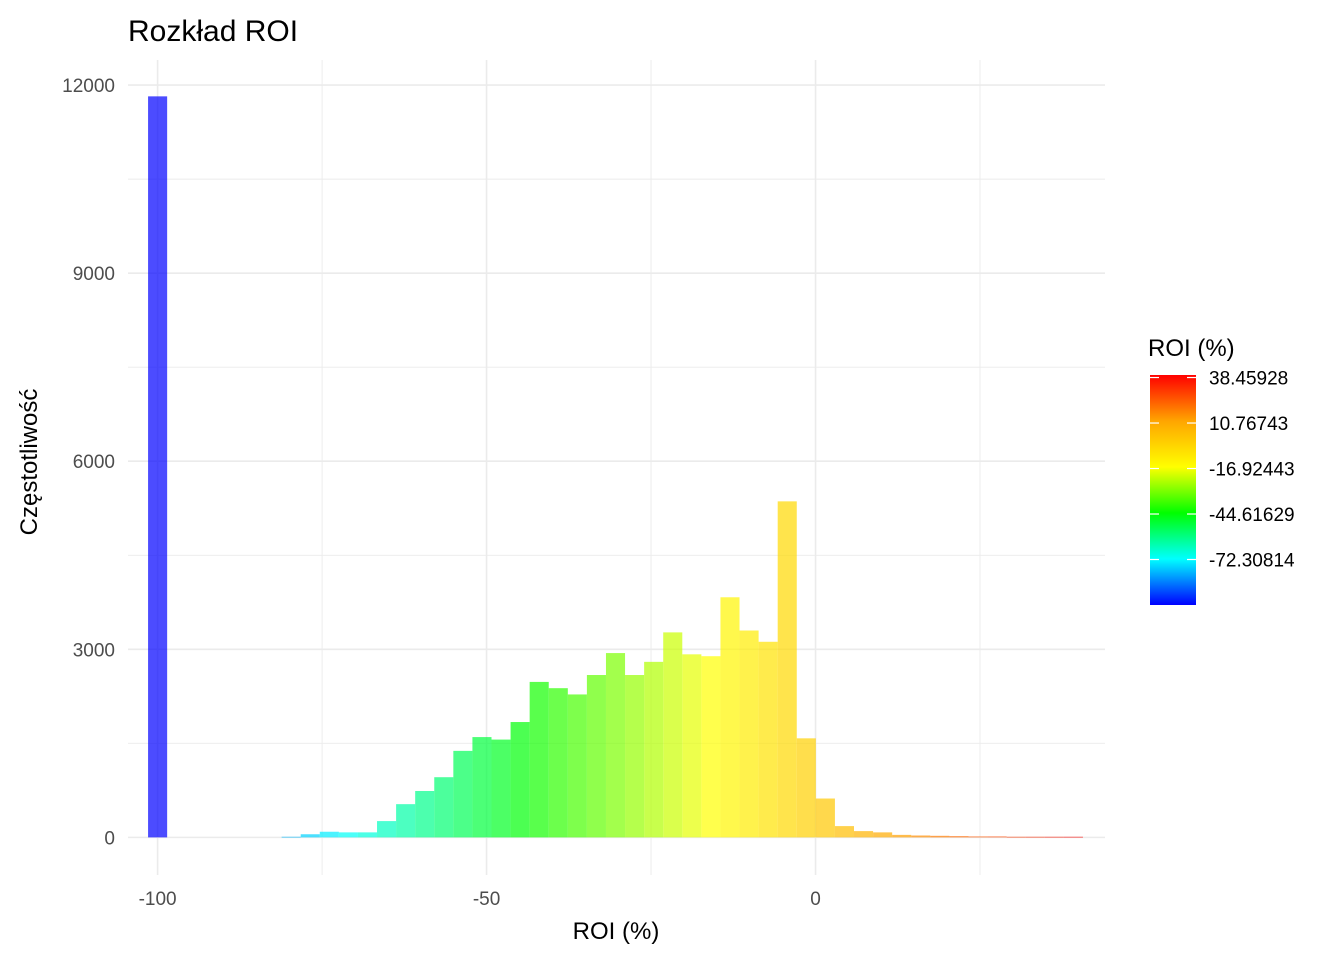 The width and height of the screenshot is (1344, 960). Describe the element at coordinates (815, 899) in the screenshot. I see `x-tick-label: 0` at that location.